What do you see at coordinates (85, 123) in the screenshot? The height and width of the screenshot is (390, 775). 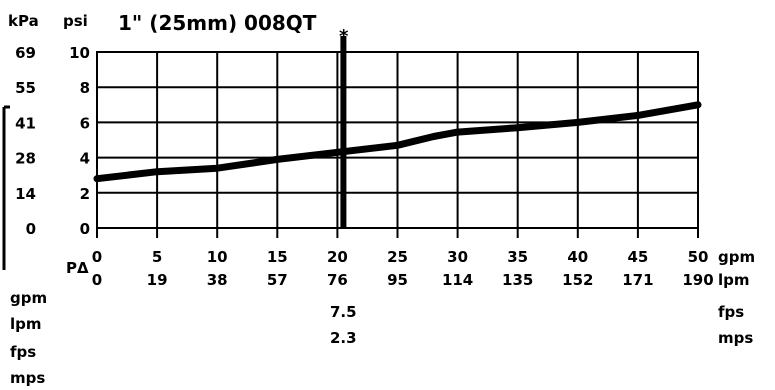 I see `y-tick-label-psi: 6` at bounding box center [85, 123].